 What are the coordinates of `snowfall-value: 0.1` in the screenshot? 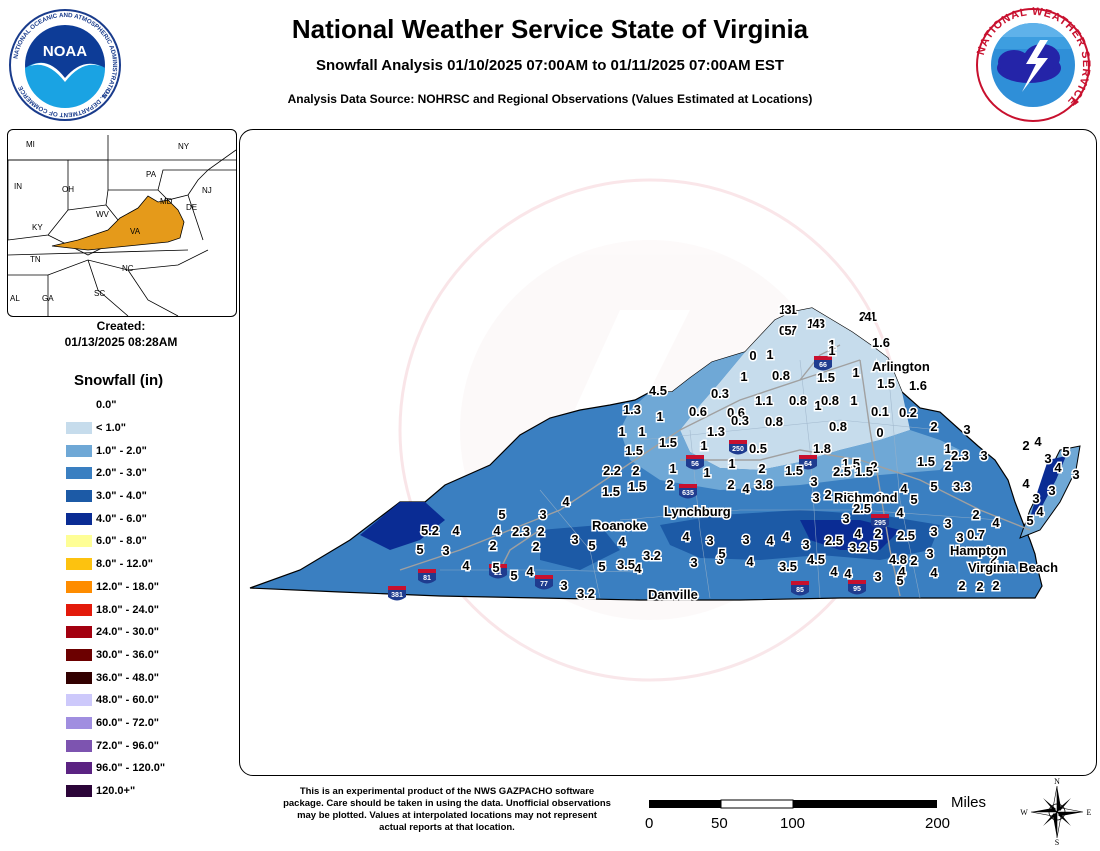 It's located at (880, 411).